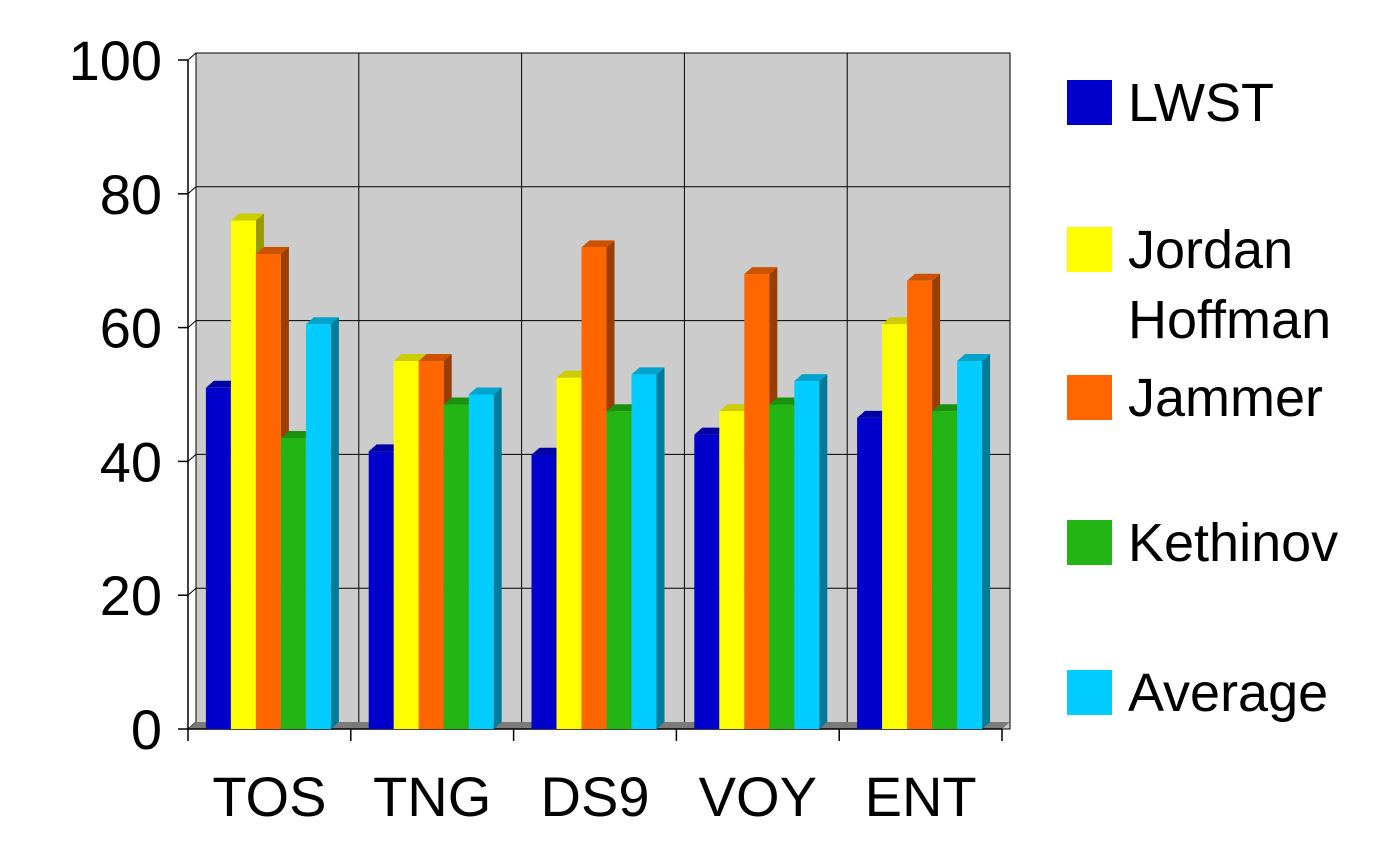 The width and height of the screenshot is (1382, 857). I want to click on legend-label: Jordan Hoffman, so click(1229, 285).